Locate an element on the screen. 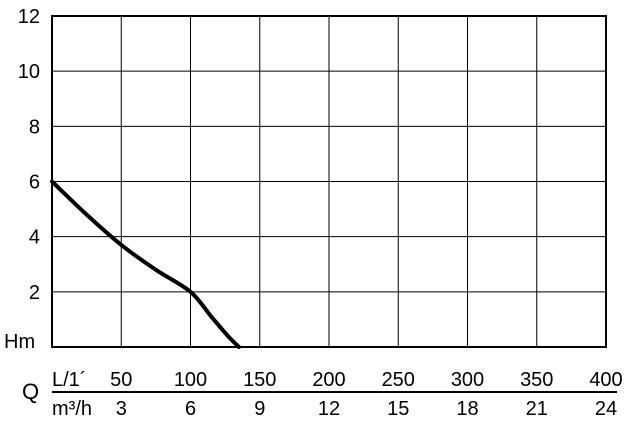 The width and height of the screenshot is (627, 422). x-axis-symbol: Q is located at coordinates (30, 391).